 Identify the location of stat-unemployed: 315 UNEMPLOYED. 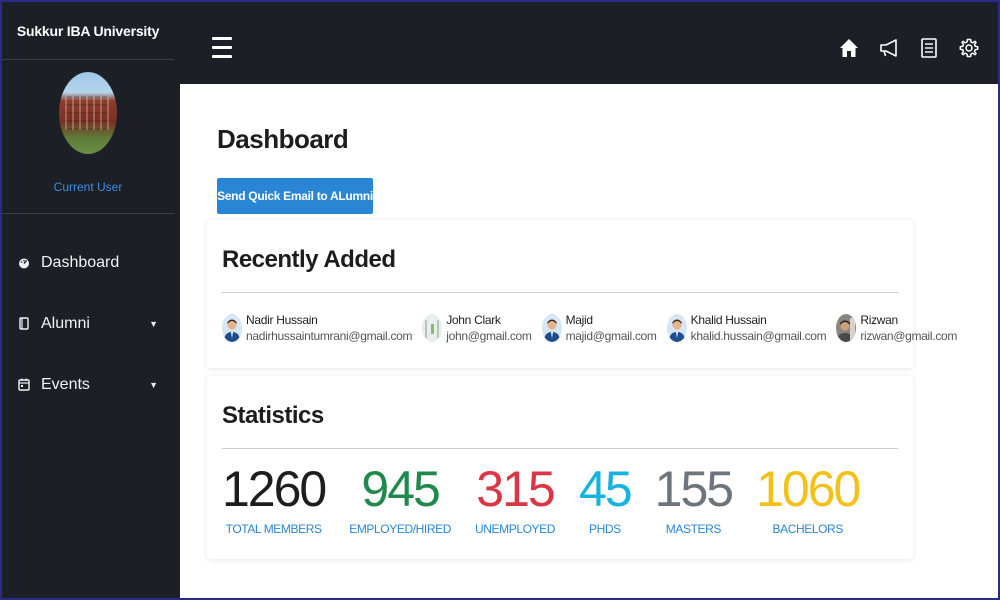
(515, 498).